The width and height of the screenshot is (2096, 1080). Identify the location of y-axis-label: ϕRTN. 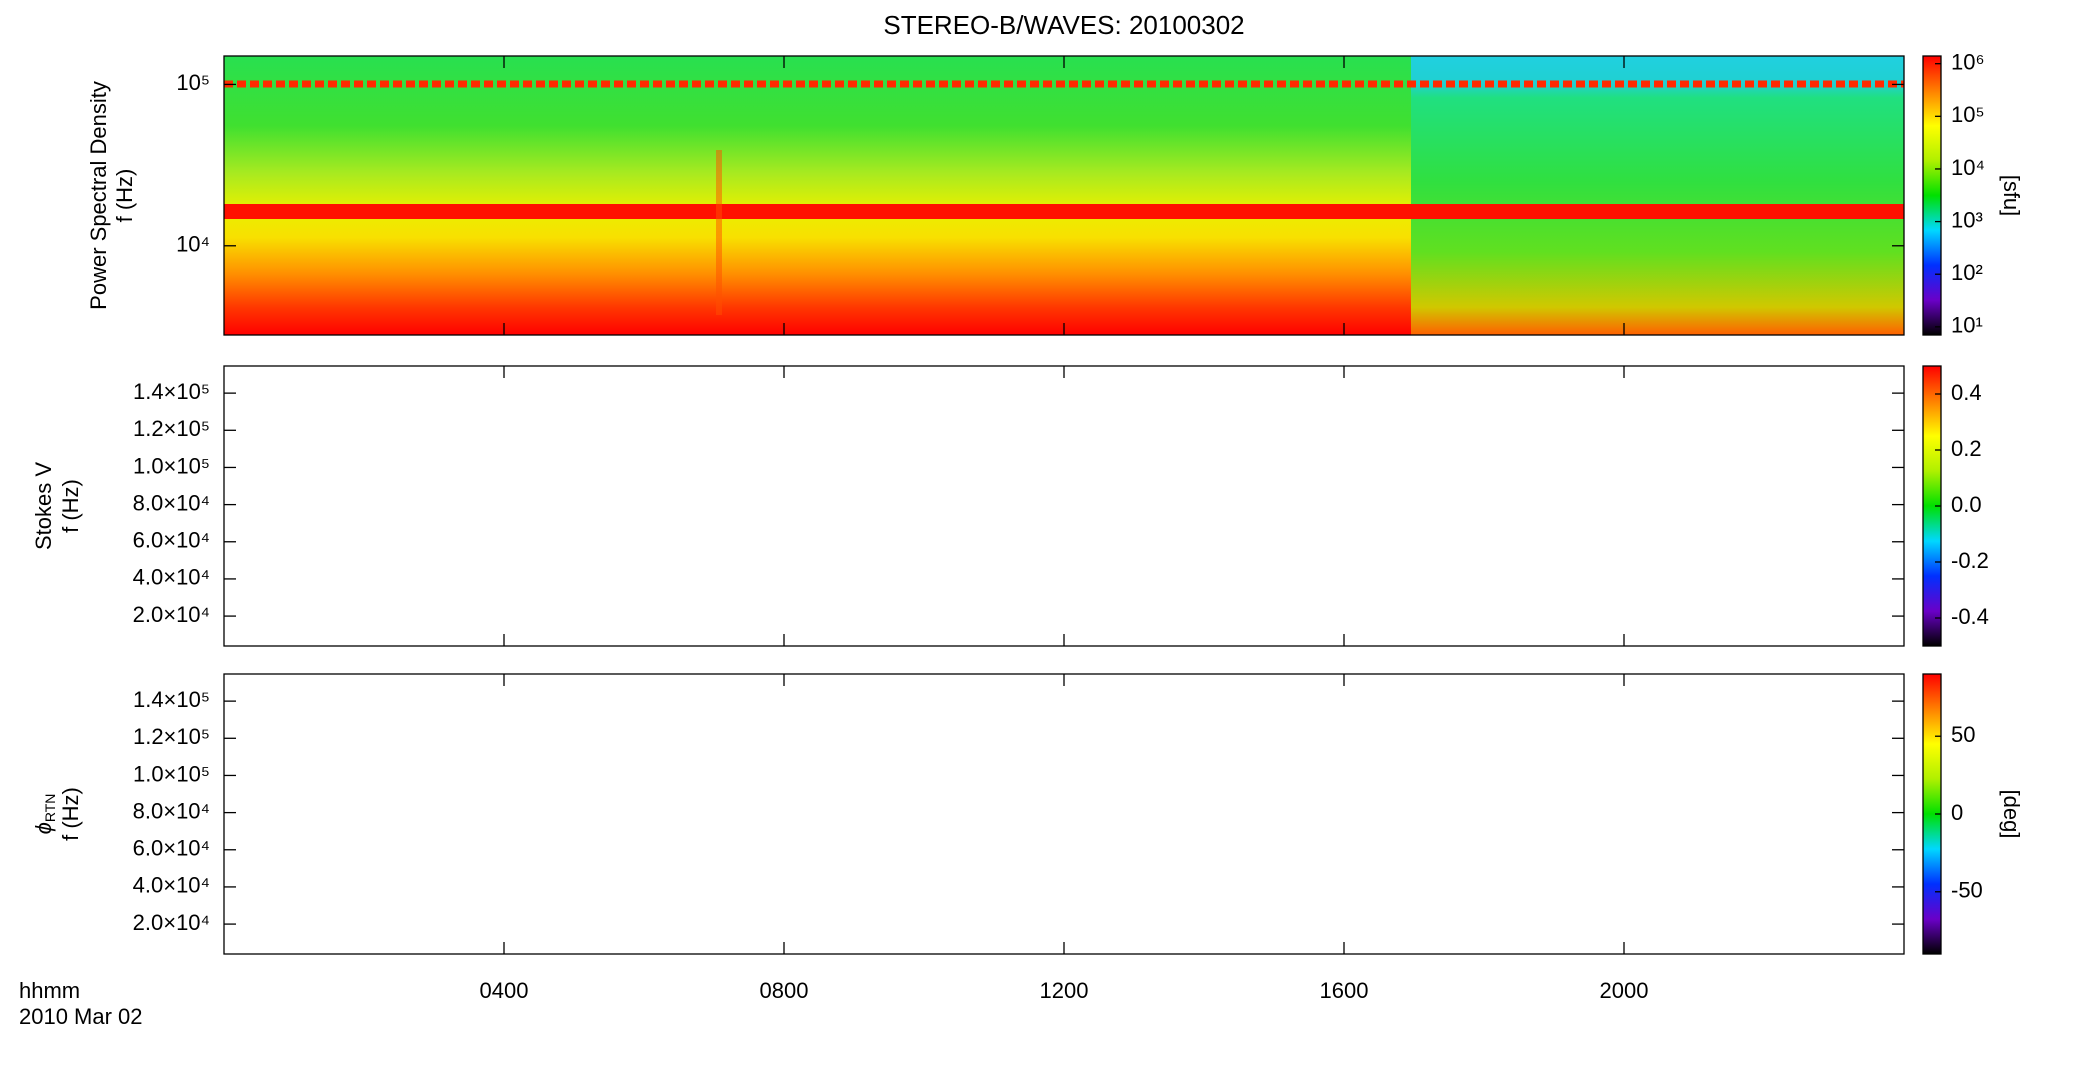
(44, 814).